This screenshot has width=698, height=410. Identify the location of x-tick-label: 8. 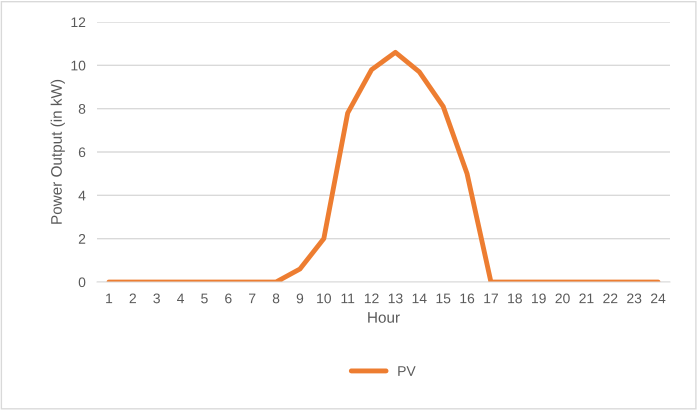
(276, 298).